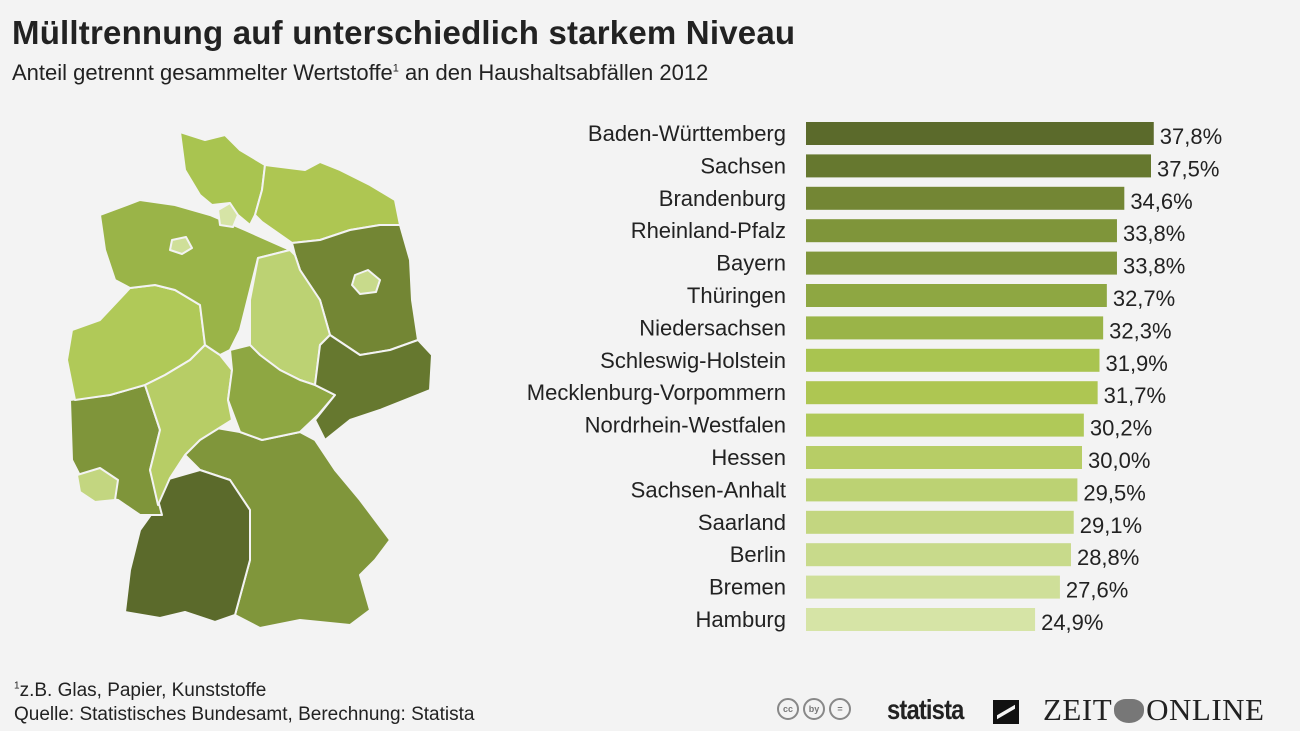  Describe the element at coordinates (748, 457) in the screenshot. I see `category-label: Hessen` at that location.